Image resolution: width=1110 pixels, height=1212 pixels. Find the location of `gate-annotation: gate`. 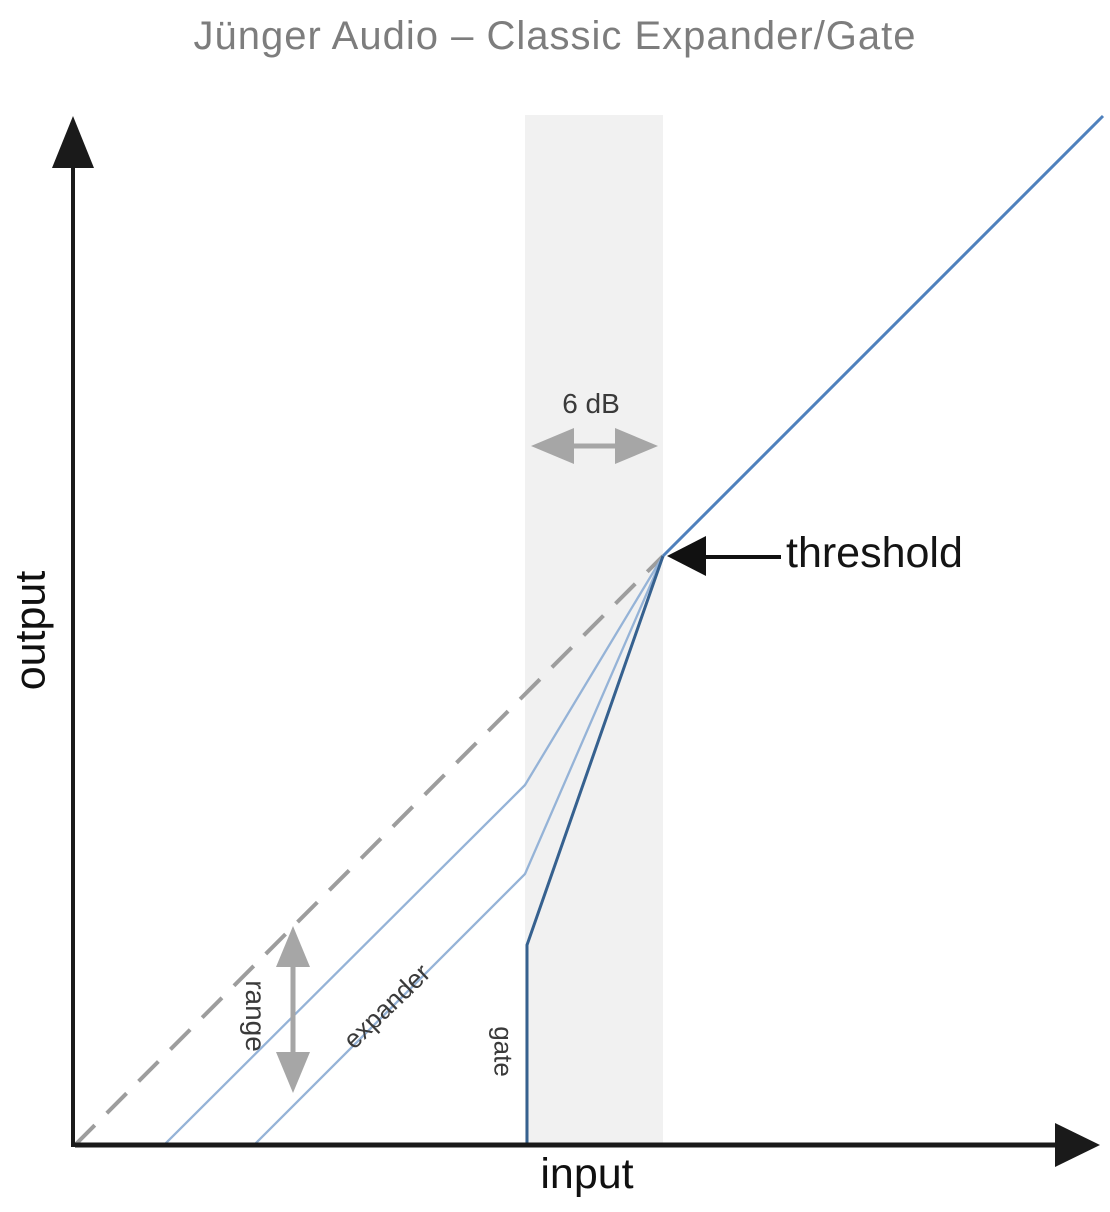

gate-annotation: gate is located at coordinates (503, 1051).